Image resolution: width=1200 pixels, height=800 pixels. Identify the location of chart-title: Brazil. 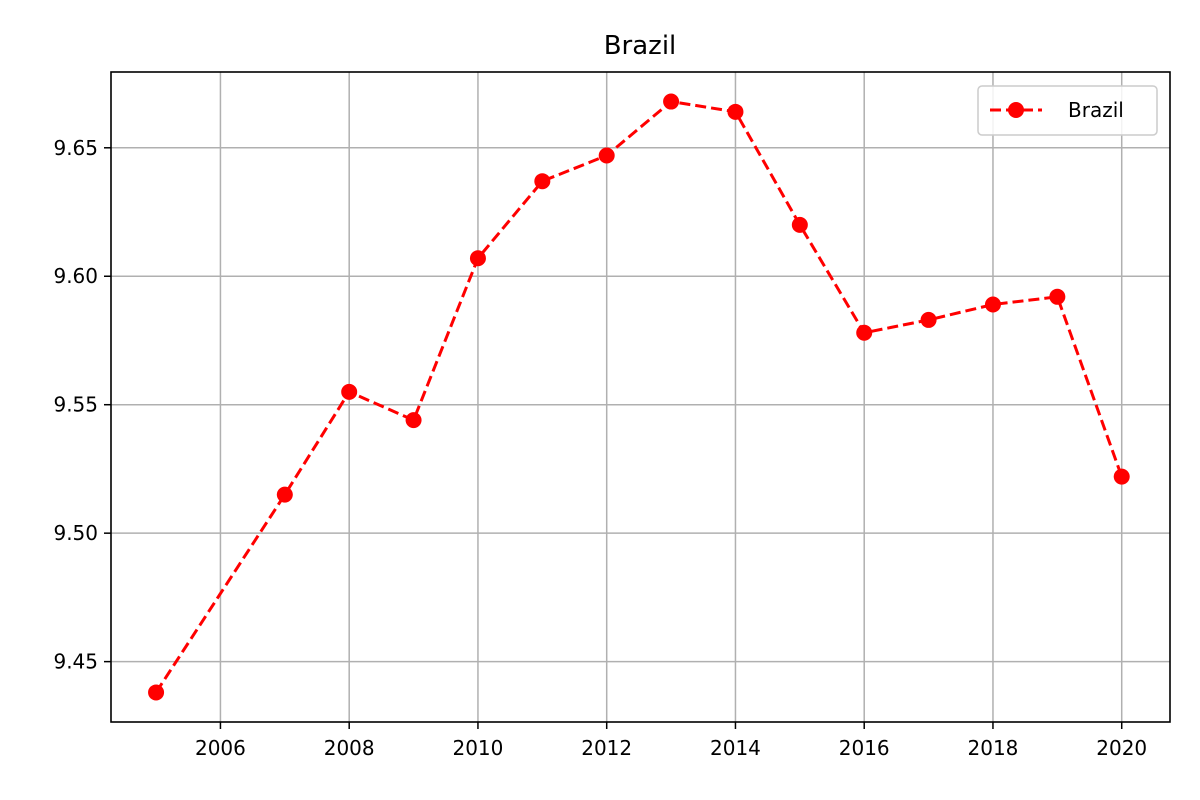
(640, 46).